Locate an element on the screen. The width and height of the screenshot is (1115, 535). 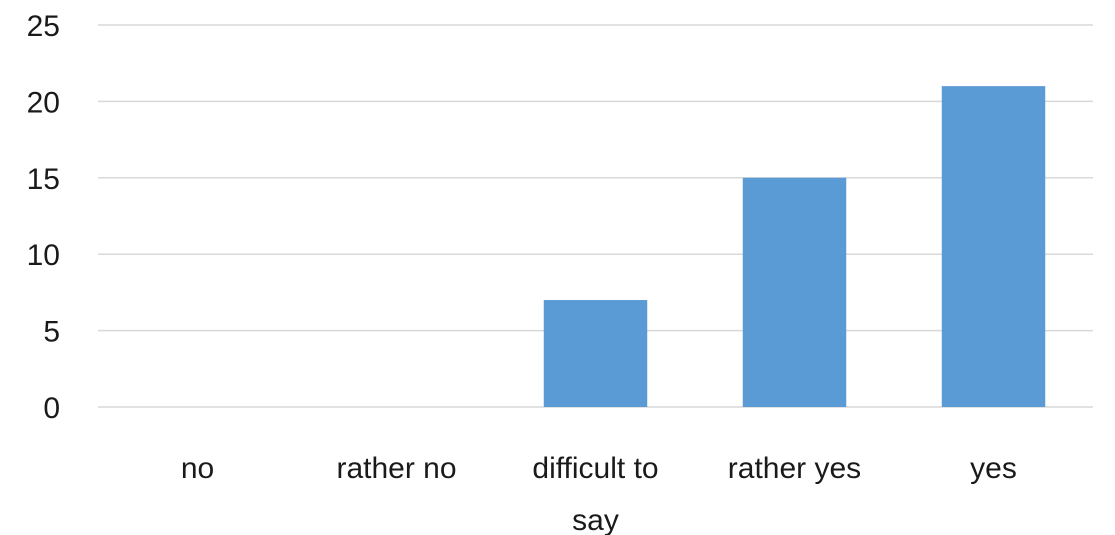
x-category-label: rather no is located at coordinates (396, 468).